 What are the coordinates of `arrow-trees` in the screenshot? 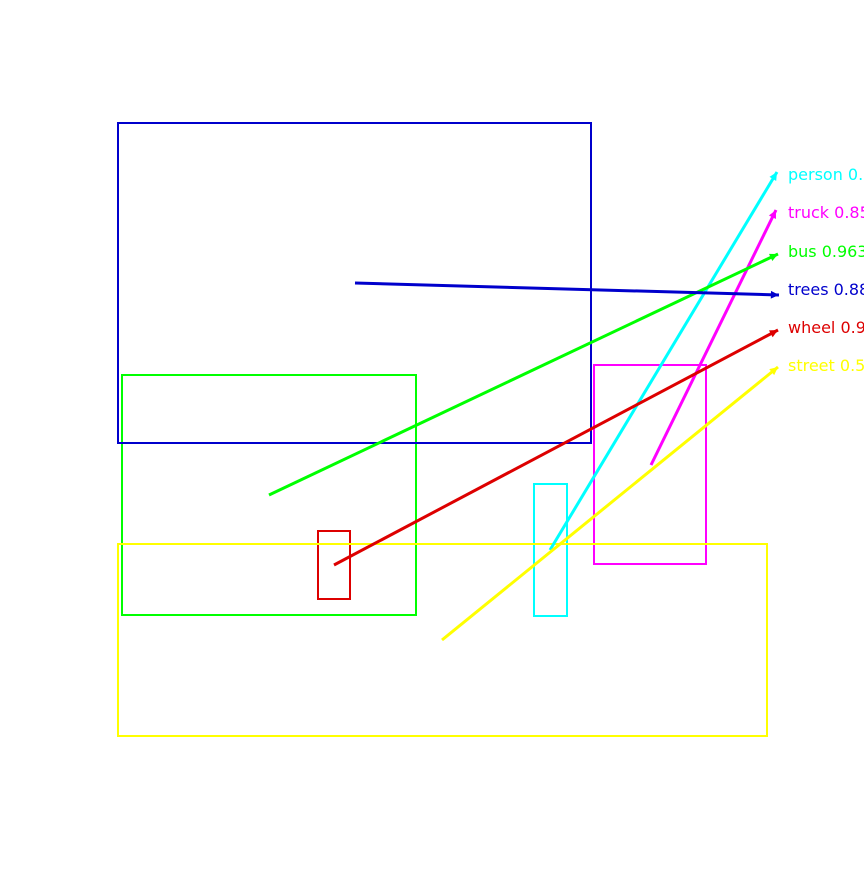 It's located at (567, 289).